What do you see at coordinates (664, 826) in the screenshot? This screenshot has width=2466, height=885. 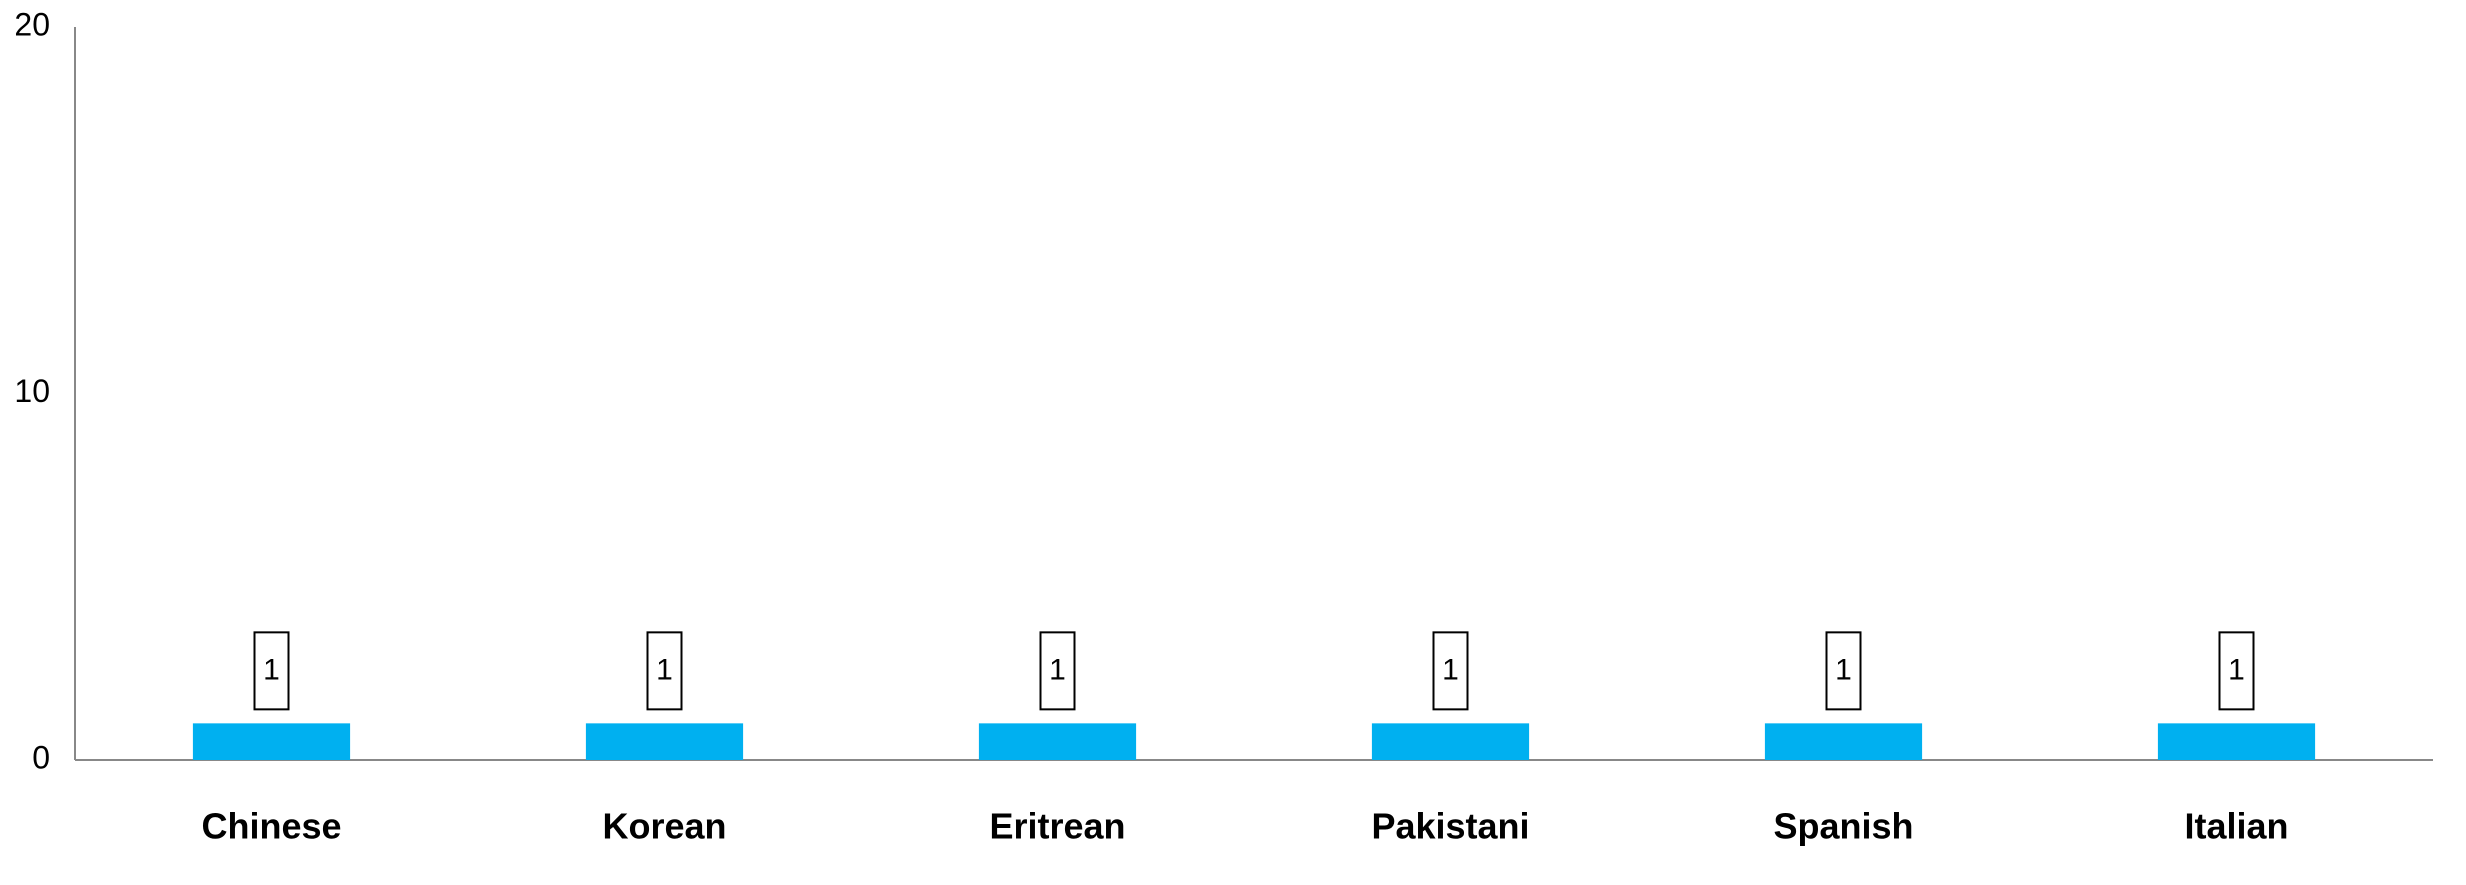 I see `x-tick-label: Korean` at bounding box center [664, 826].